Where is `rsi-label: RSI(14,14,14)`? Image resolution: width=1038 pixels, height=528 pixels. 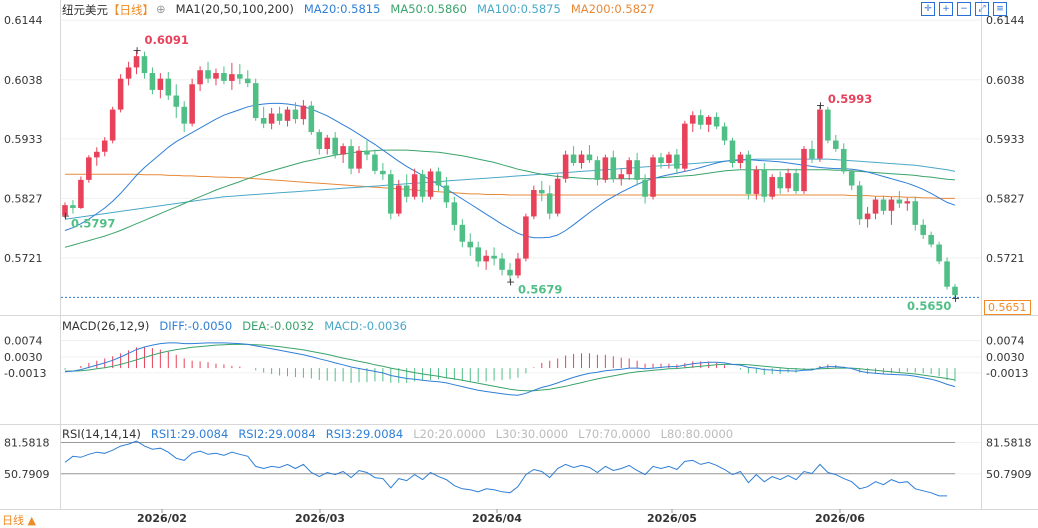
rsi-label: RSI(14,14,14) is located at coordinates (101, 434).